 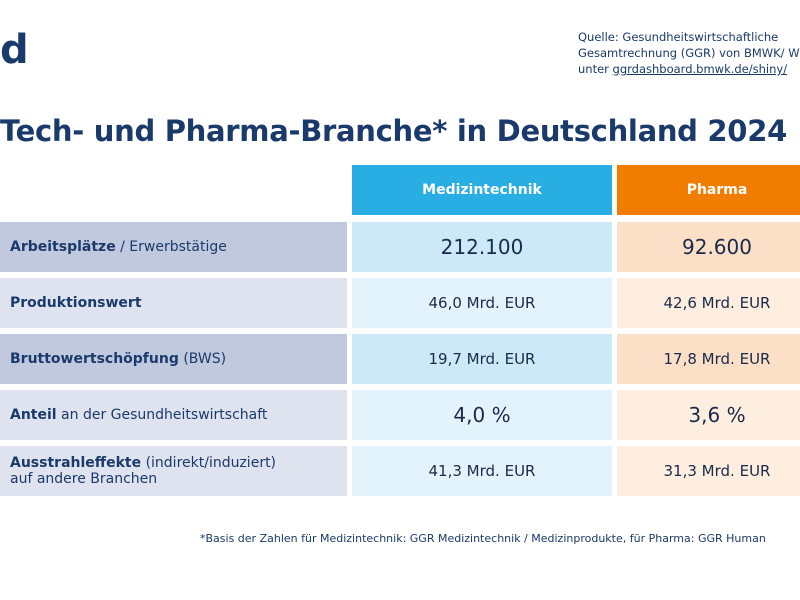 I want to click on row-label-bold: Ausstrahleffekte, so click(x=76, y=463).